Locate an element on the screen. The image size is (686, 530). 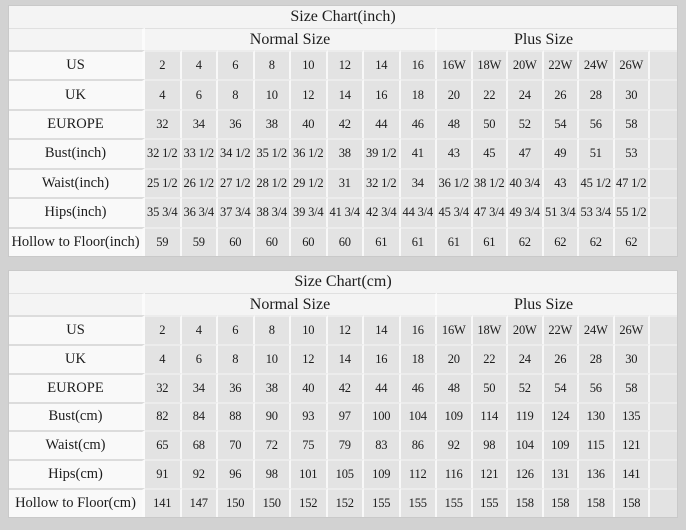
size-cell: 18 is located at coordinates (418, 358).